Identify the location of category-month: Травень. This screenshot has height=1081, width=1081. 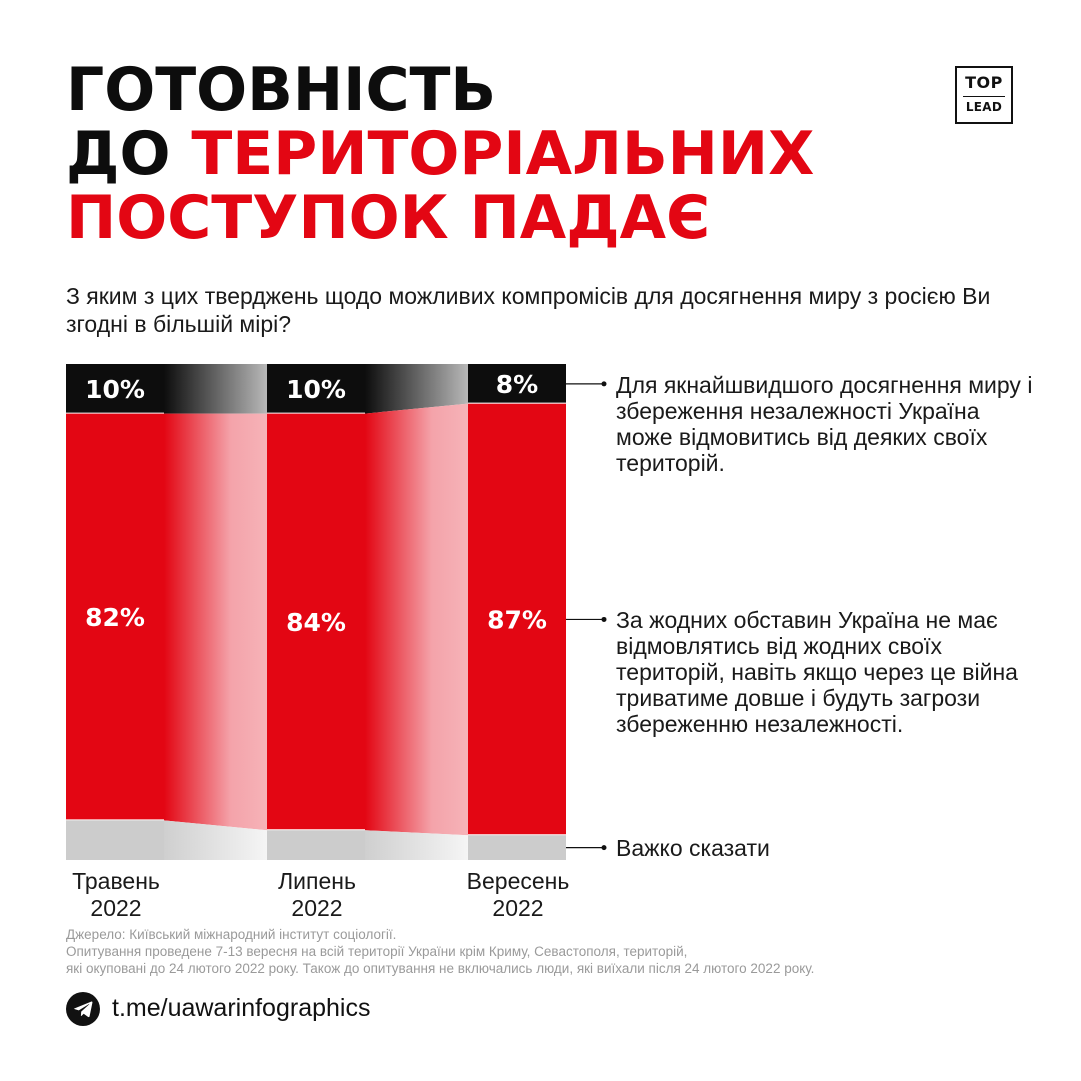
(116, 881).